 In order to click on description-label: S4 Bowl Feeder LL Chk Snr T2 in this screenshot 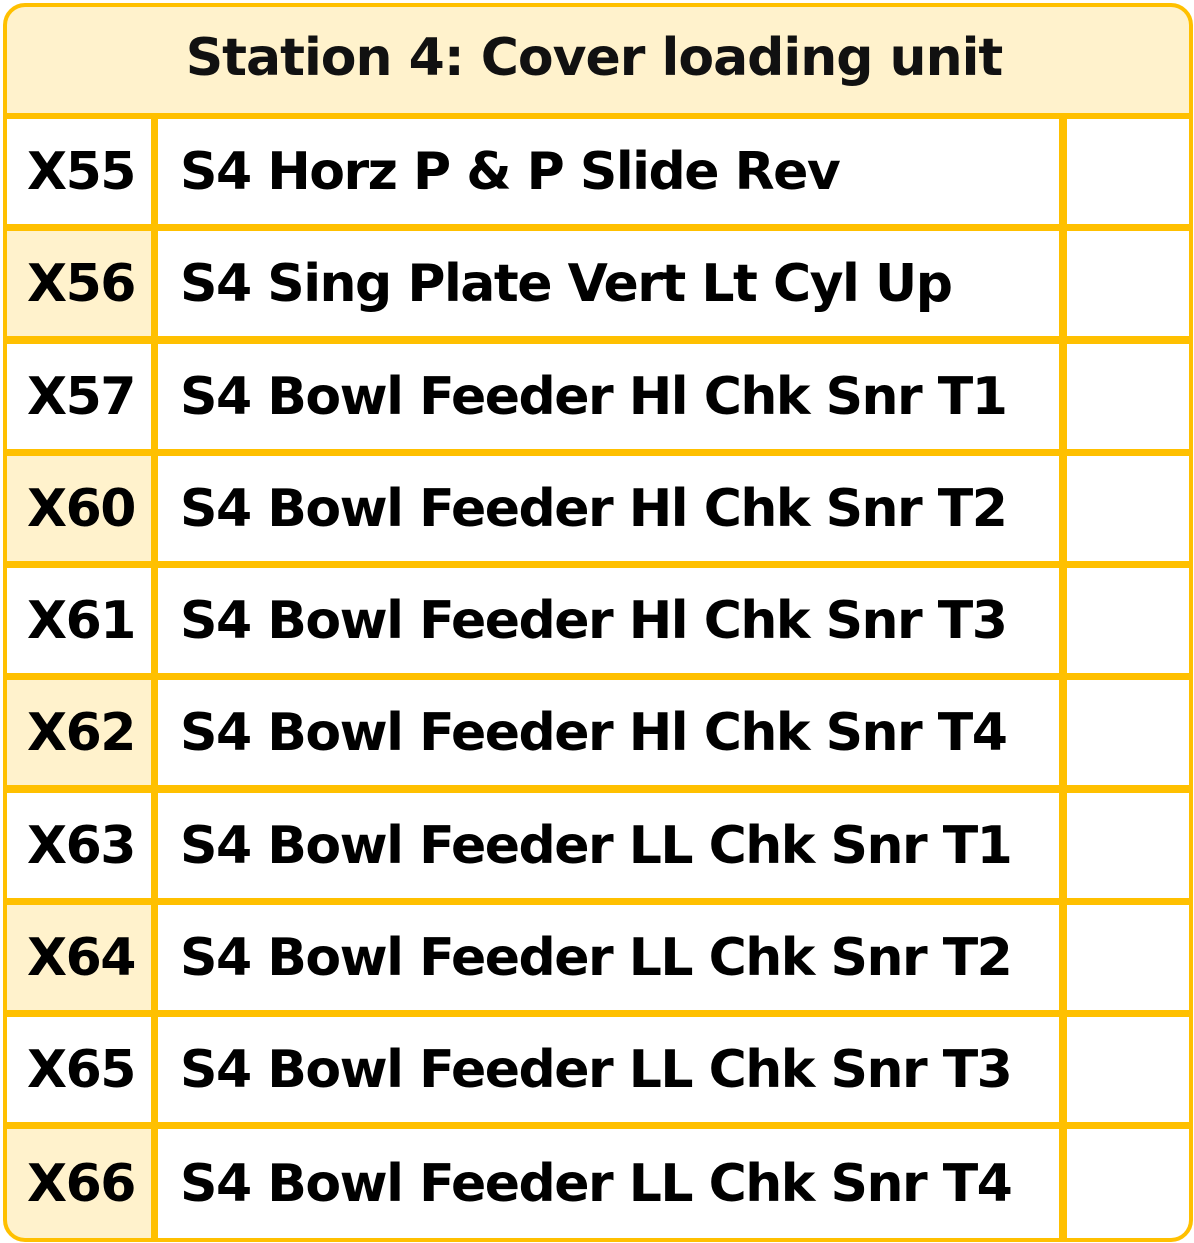, I will do `click(596, 957)`.